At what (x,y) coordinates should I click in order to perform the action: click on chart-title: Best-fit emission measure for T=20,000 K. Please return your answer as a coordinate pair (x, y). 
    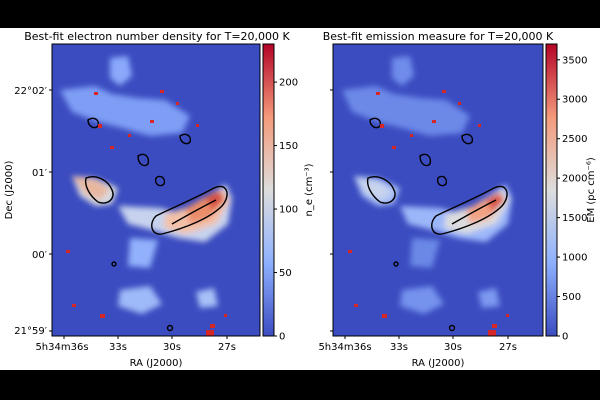
    Looking at the image, I should click on (438, 36).